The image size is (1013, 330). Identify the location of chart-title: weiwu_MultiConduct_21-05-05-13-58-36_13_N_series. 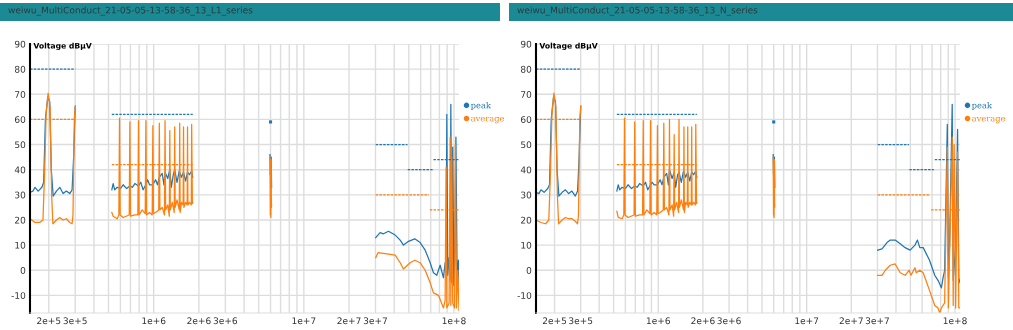
(637, 11).